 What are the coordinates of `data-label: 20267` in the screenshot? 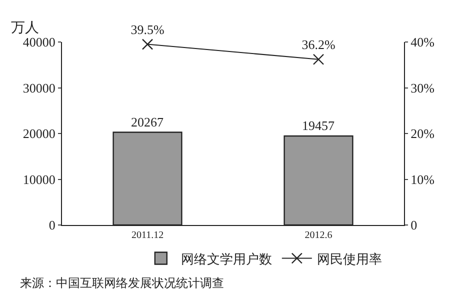 It's located at (147, 122).